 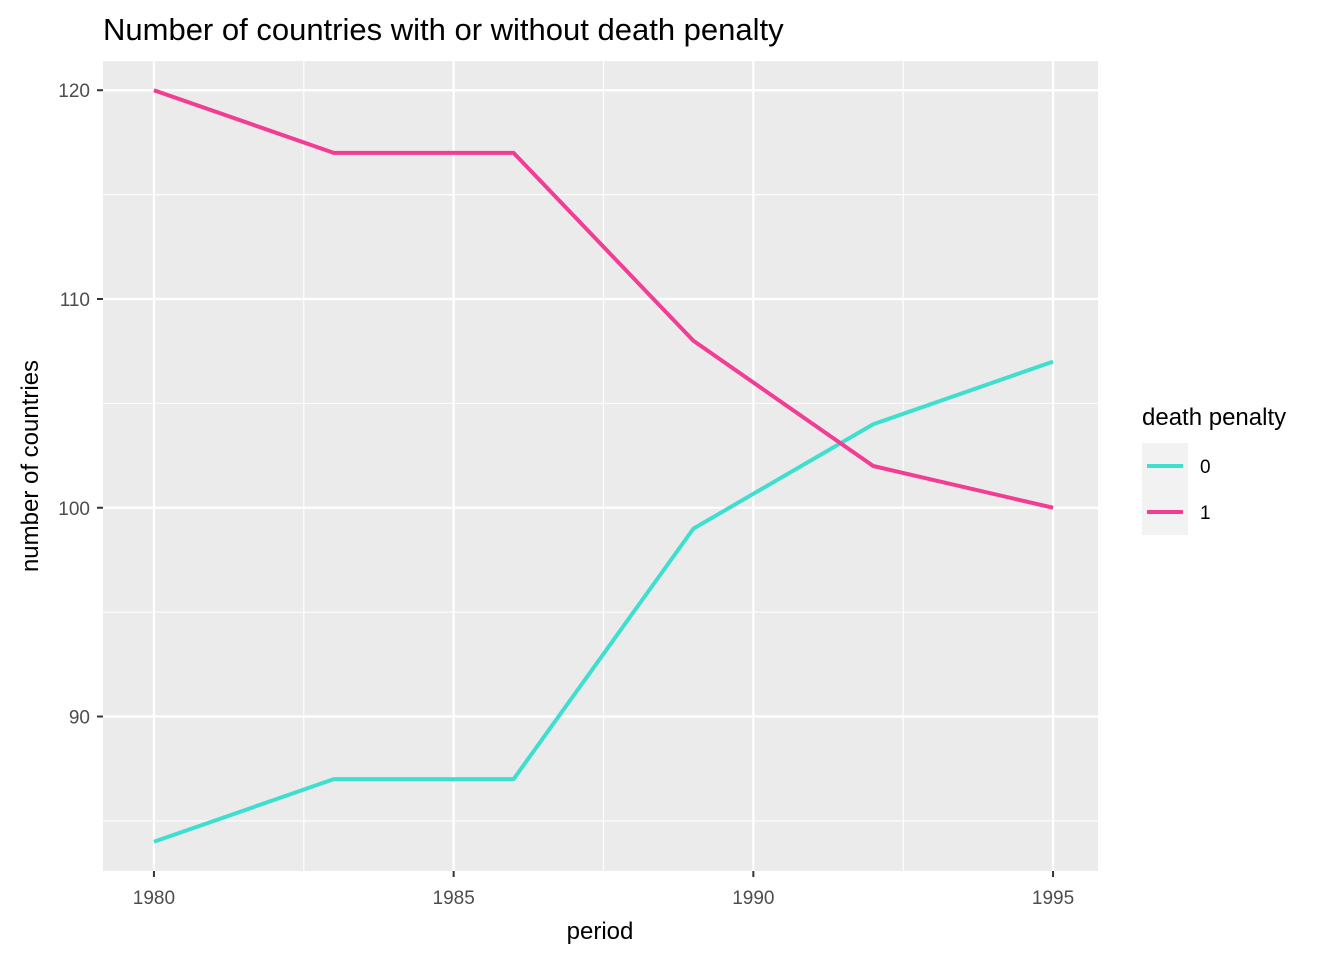 I want to click on x-tick-label: 1980, so click(x=154, y=898).